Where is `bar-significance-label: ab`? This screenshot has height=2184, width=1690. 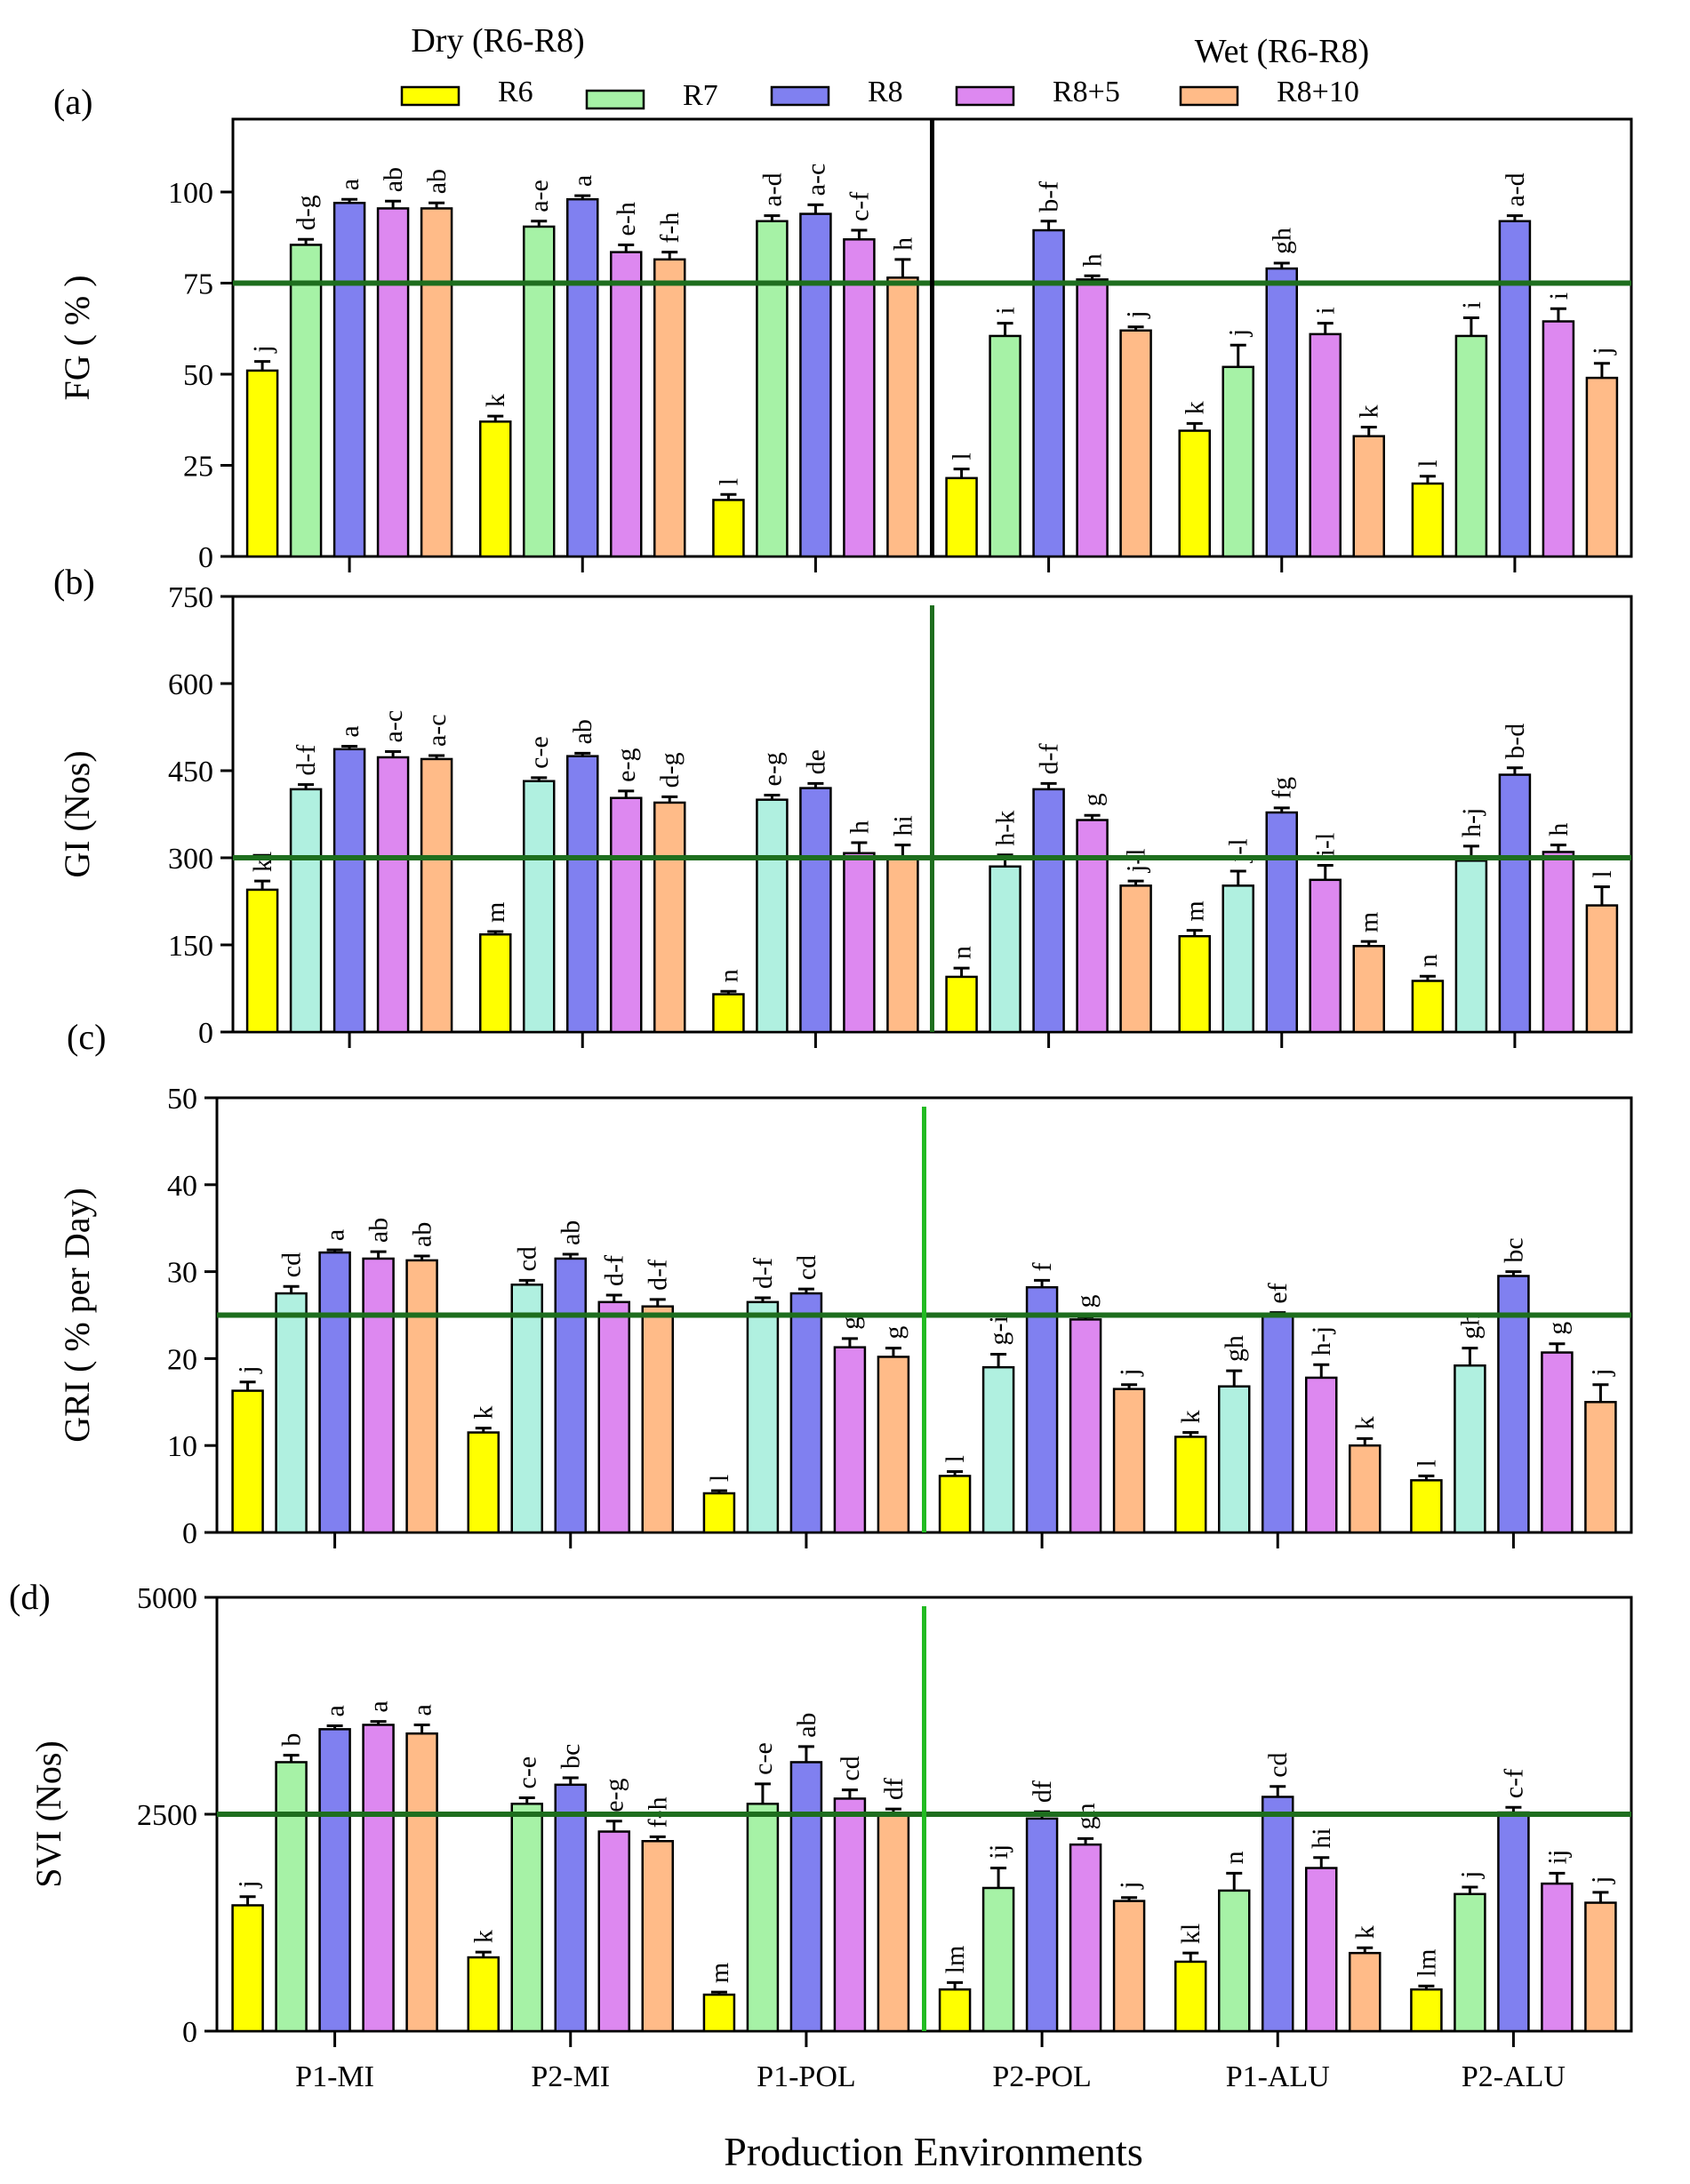 bar-significance-label: ab is located at coordinates (379, 1230).